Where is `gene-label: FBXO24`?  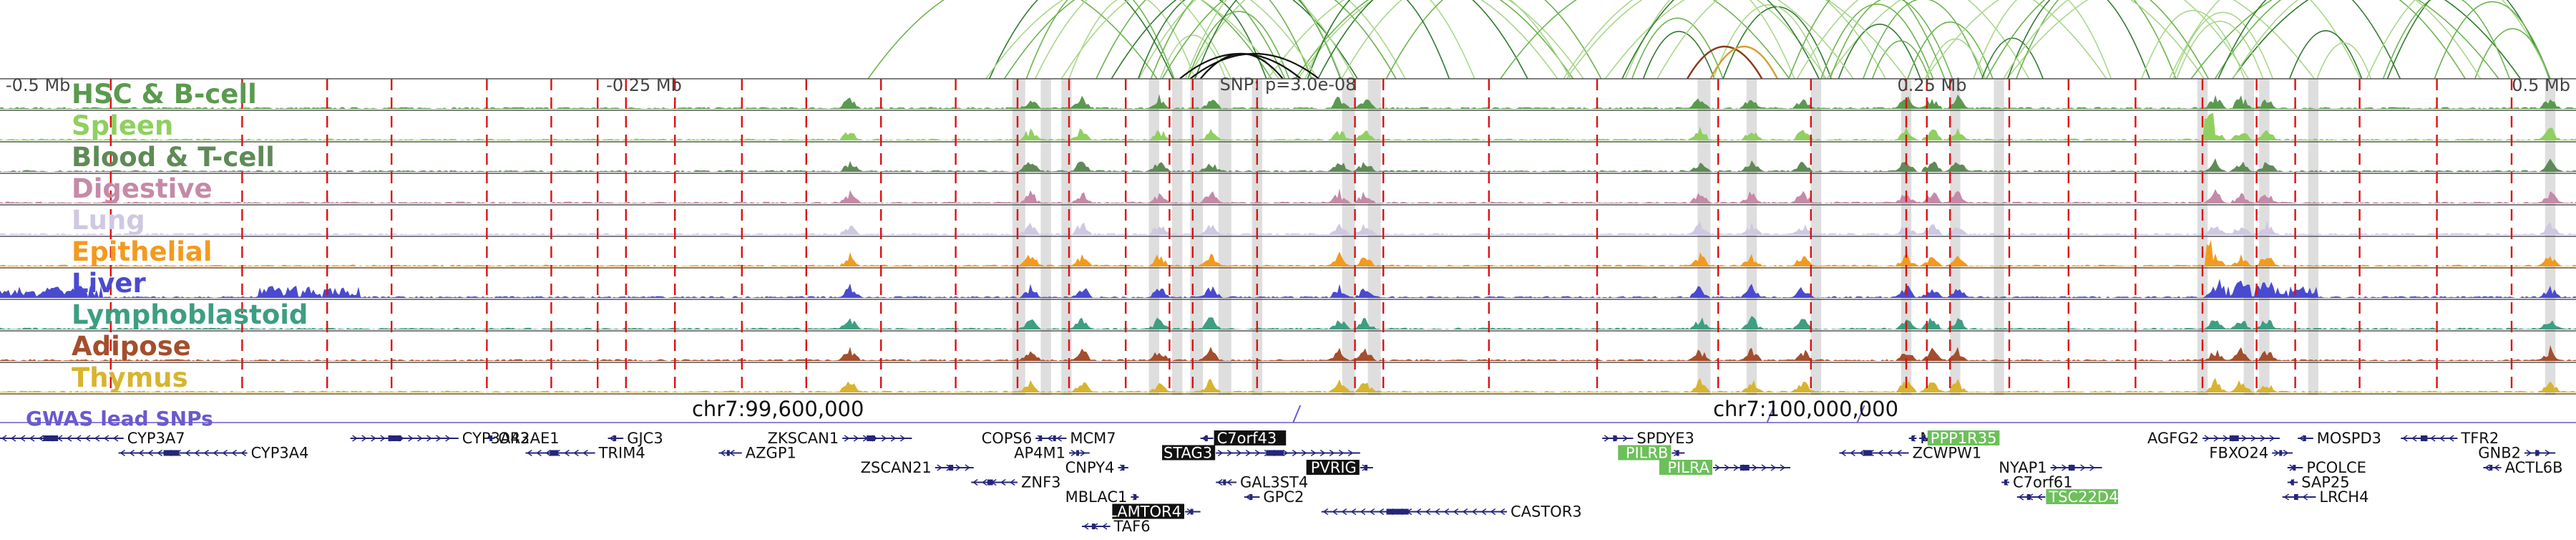 gene-label: FBXO24 is located at coordinates (2238, 453).